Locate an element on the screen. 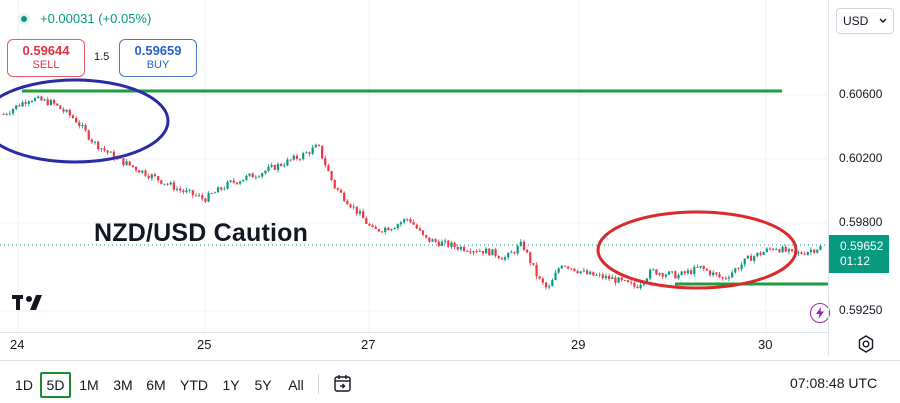  range-6m-button: 6M is located at coordinates (156, 385).